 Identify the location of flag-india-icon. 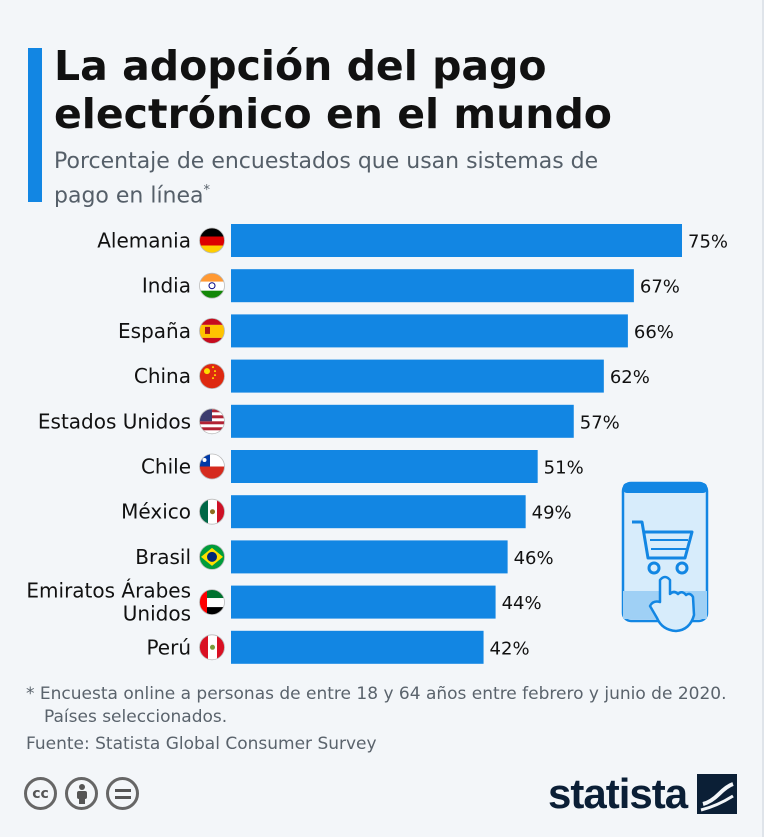
(212, 285).